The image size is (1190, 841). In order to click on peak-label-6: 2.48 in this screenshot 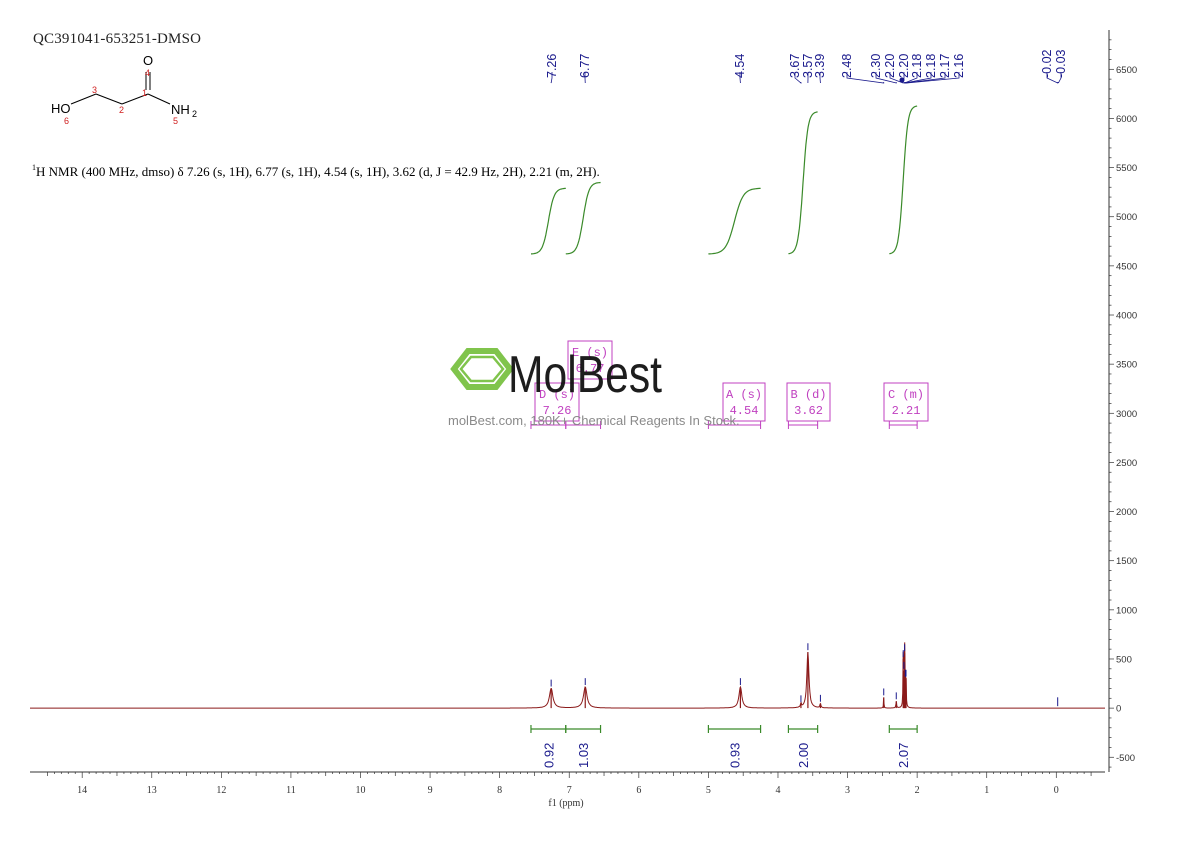, I will do `click(847, 66)`.